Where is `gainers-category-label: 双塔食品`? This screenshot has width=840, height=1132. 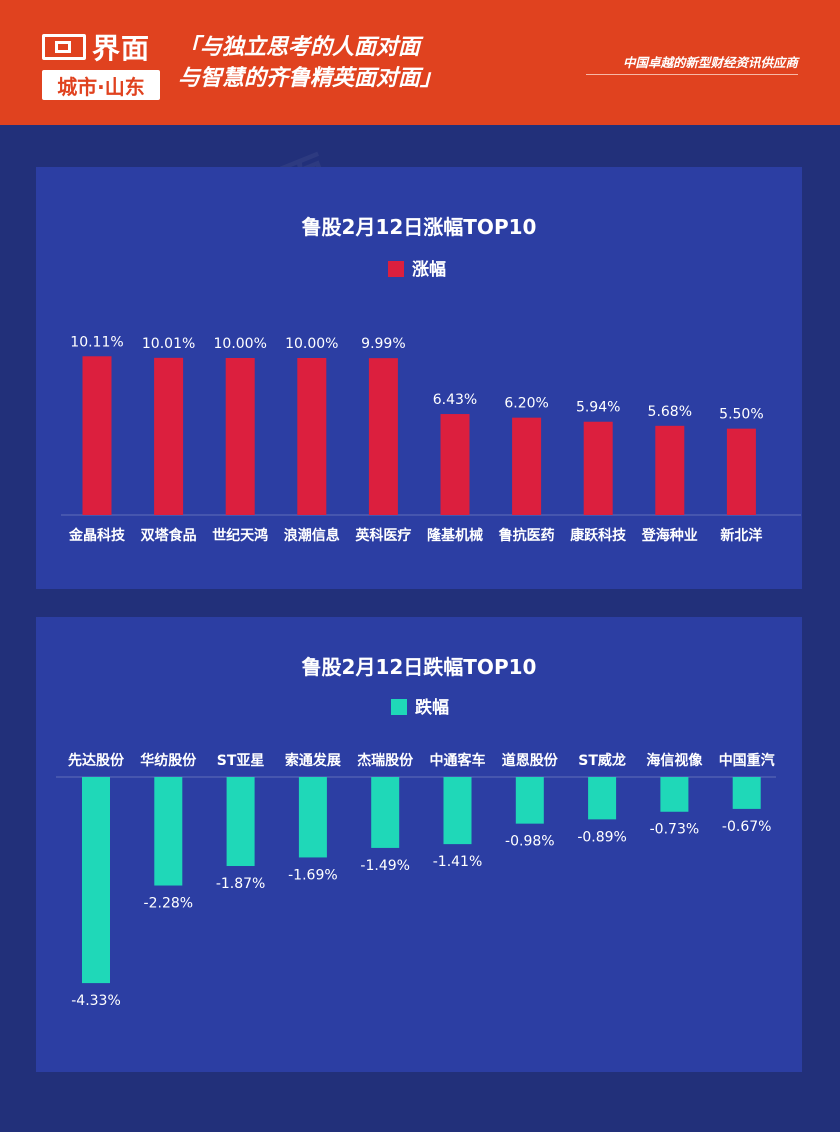 gainers-category-label: 双塔食品 is located at coordinates (169, 535).